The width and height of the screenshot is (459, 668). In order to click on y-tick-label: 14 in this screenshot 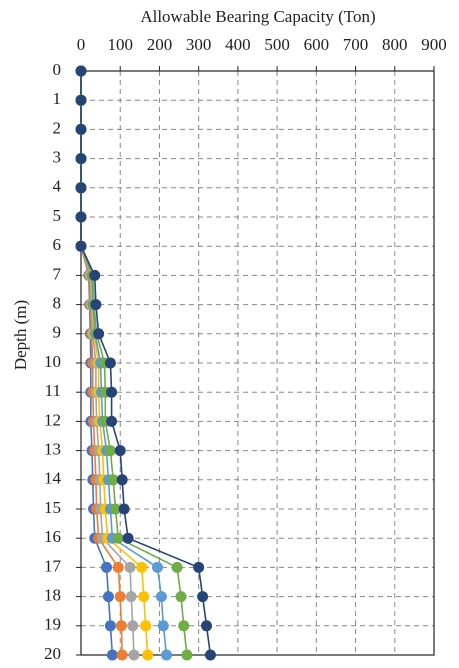, I will do `click(53, 478)`.